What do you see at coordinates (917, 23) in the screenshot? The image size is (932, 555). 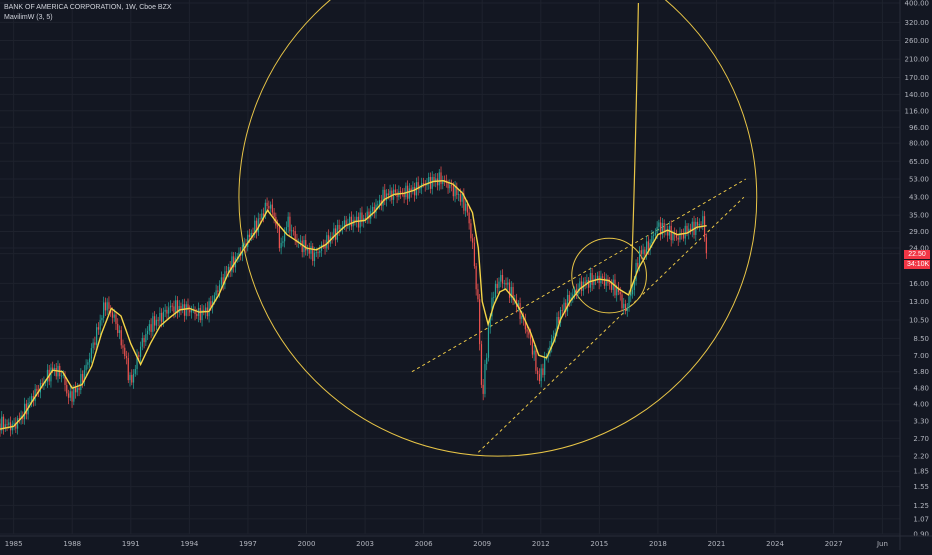 I see `y-tick-label: 320.00` at bounding box center [917, 23].